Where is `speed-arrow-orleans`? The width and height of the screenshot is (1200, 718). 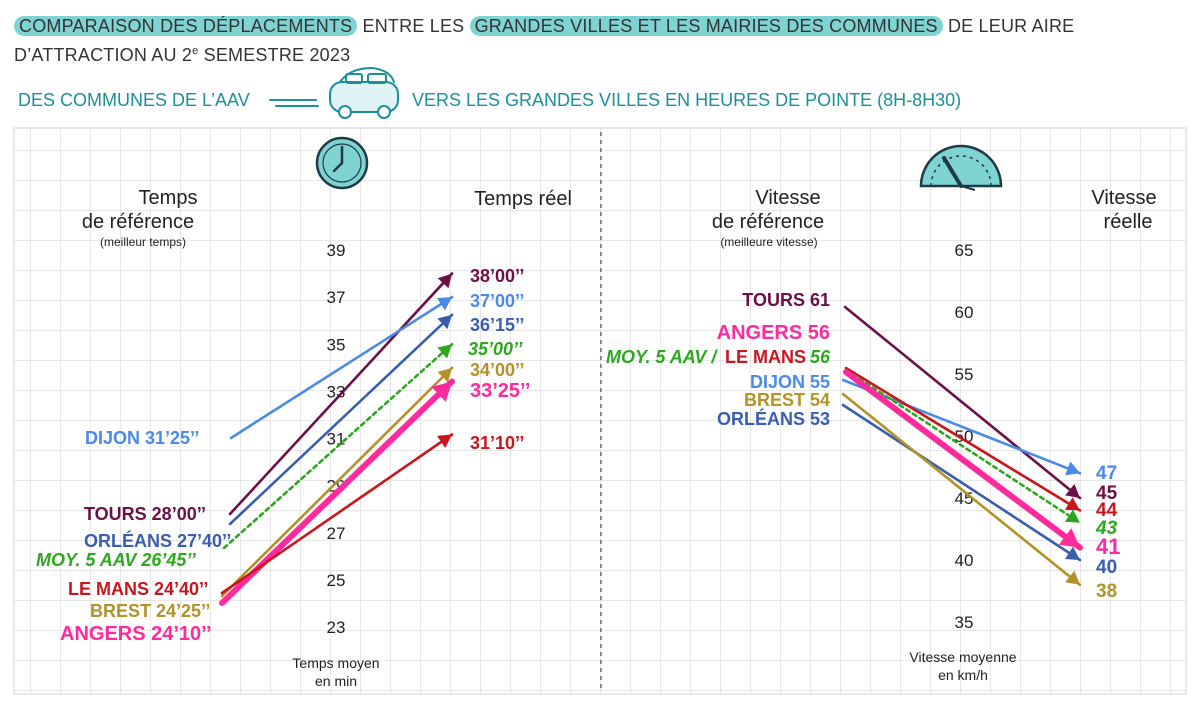 speed-arrow-orleans is located at coordinates (961, 482).